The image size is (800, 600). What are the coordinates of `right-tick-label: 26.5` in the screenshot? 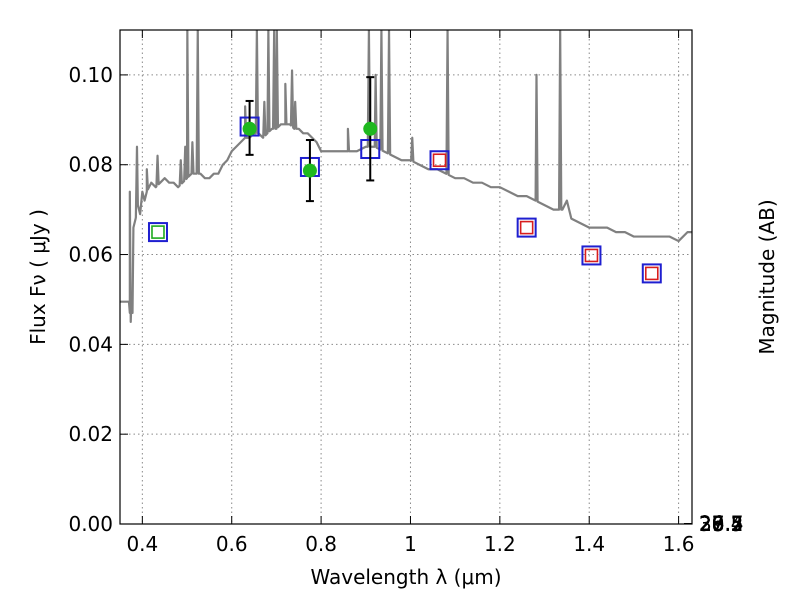 It's located at (721, 524).